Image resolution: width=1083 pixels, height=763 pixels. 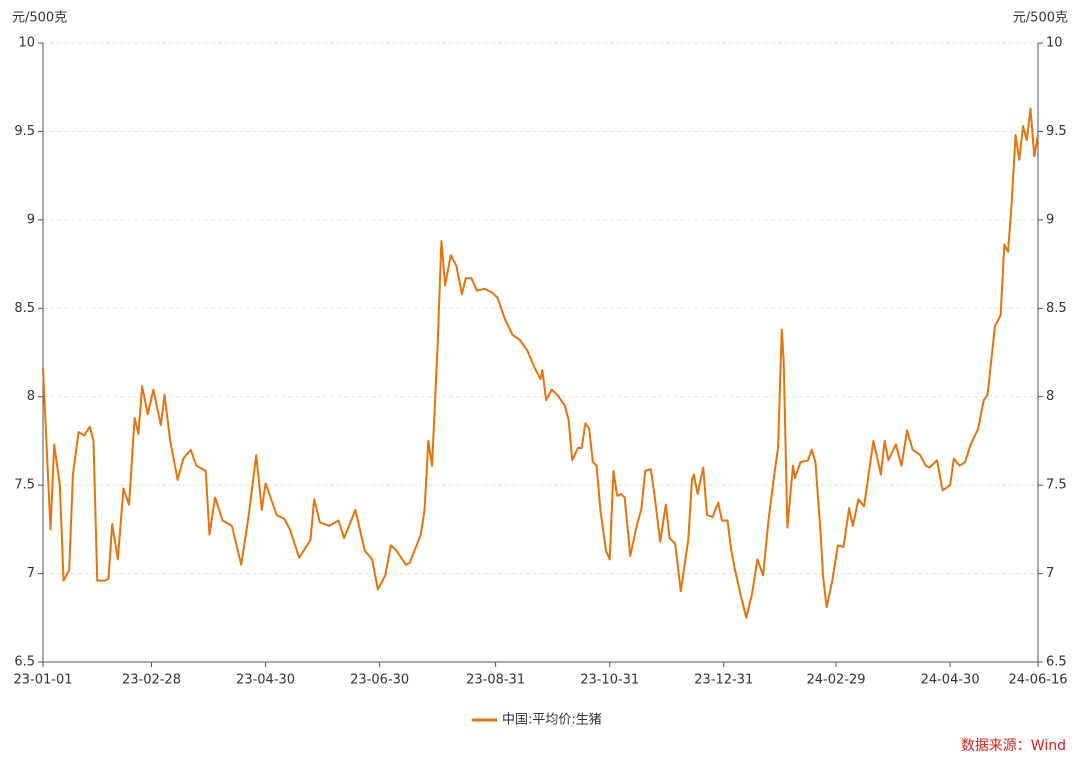 What do you see at coordinates (31, 396) in the screenshot?
I see `y-tick-label: 8` at bounding box center [31, 396].